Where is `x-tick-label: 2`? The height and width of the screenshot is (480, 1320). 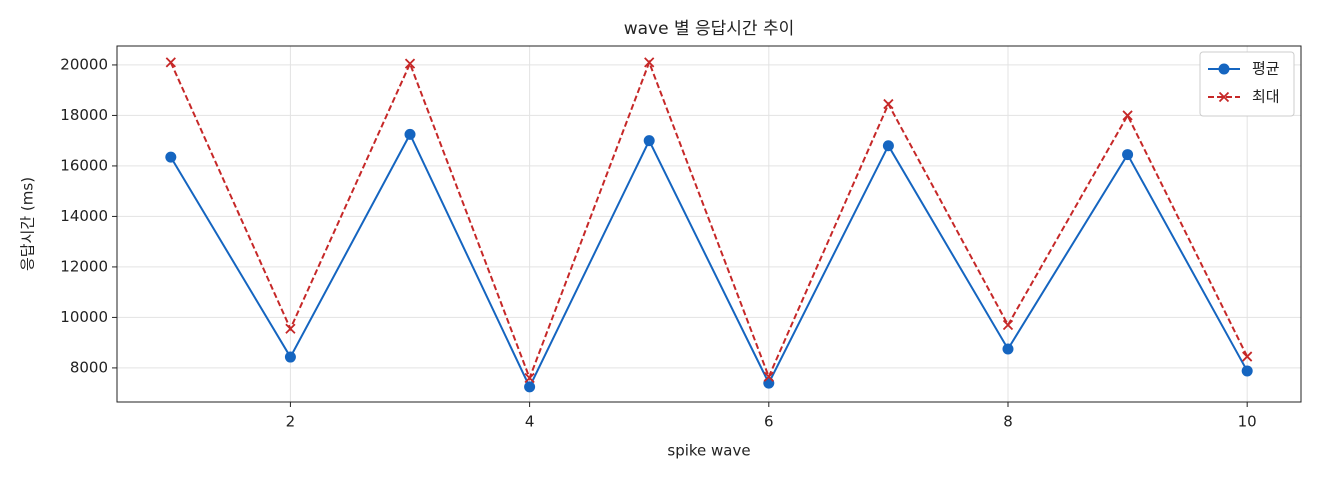 x-tick-label: 2 is located at coordinates (291, 422).